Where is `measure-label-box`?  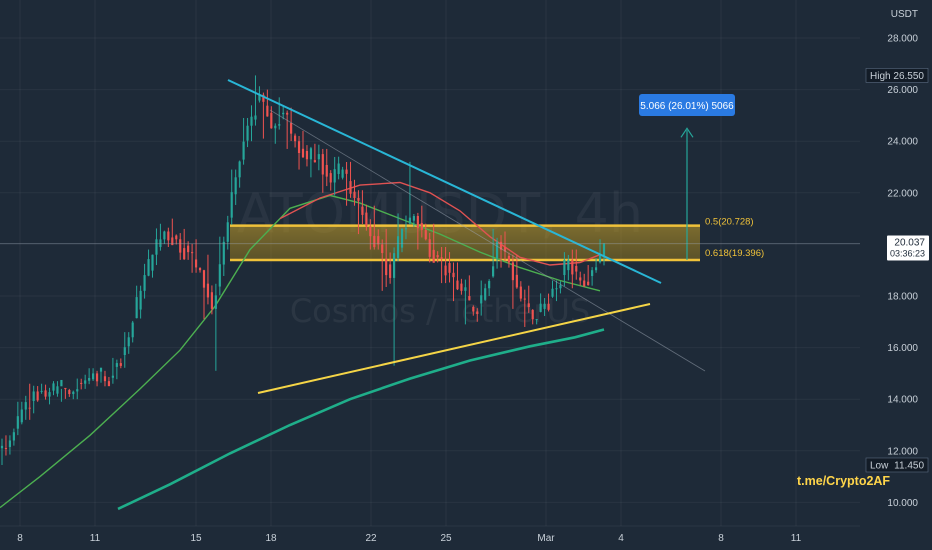
measure-label-box is located at coordinates (687, 105).